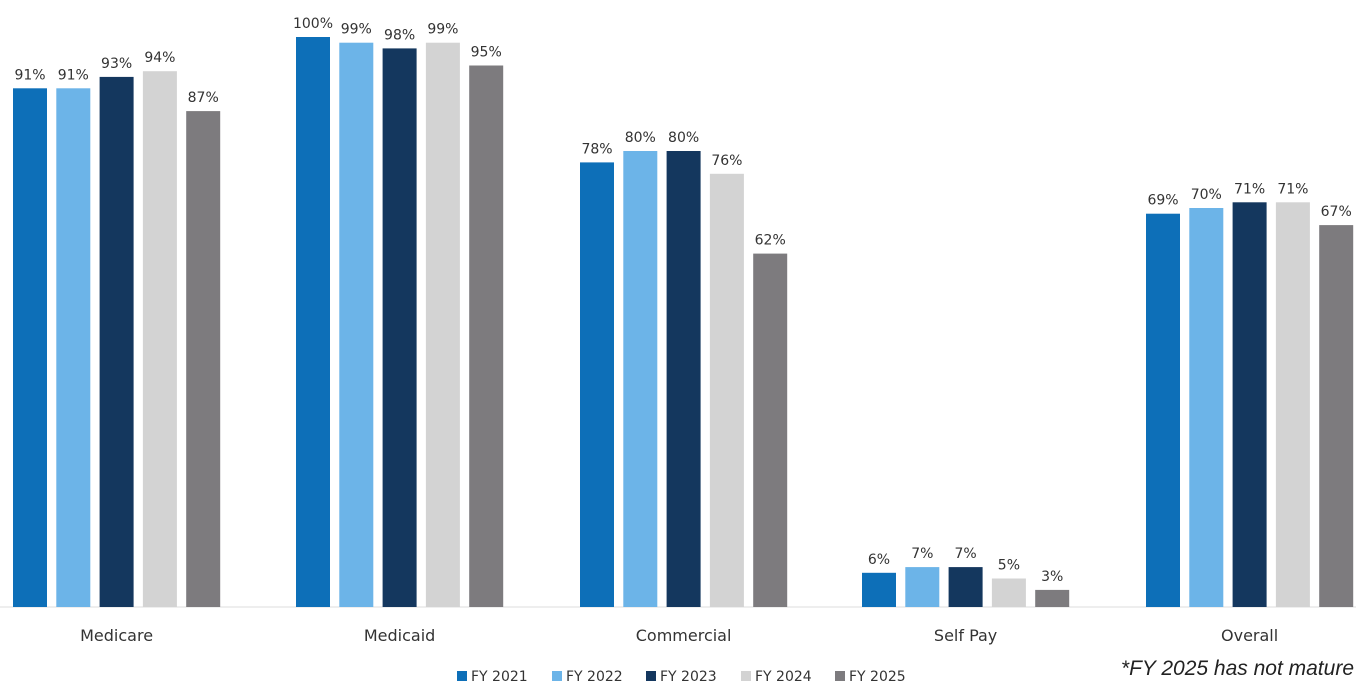 The height and width of the screenshot is (688, 1356). Describe the element at coordinates (159, 58) in the screenshot. I see `value-label: 94%` at that location.